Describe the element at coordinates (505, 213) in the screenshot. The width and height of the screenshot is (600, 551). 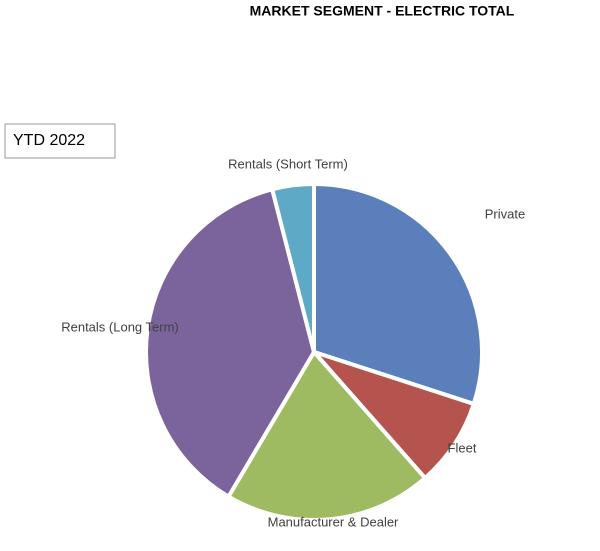
I see `slice-label: Private` at that location.